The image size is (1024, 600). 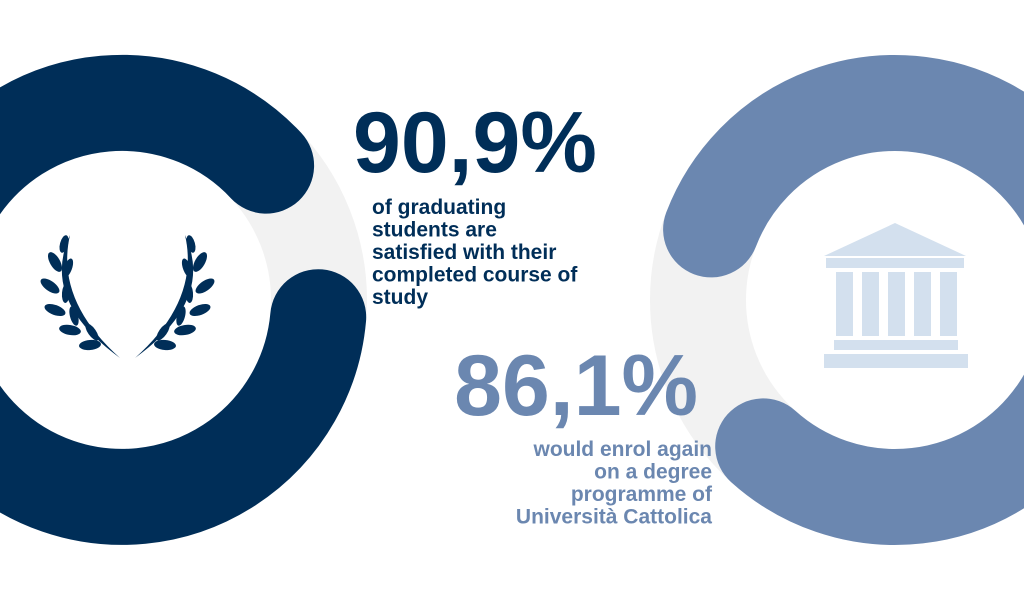 What do you see at coordinates (464, 252) in the screenshot?
I see `description-line: satisfied with their` at bounding box center [464, 252].